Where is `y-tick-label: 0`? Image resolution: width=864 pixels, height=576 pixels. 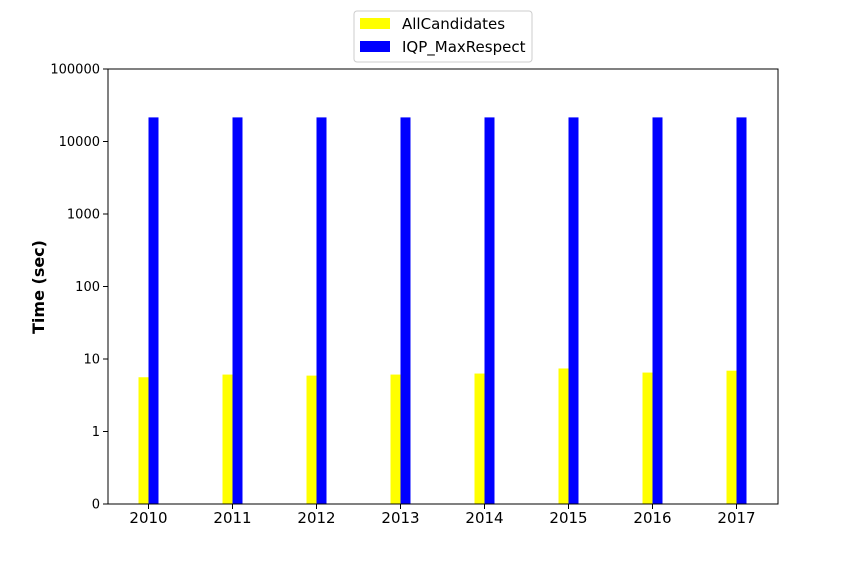 y-tick-label: 0 is located at coordinates (96, 505).